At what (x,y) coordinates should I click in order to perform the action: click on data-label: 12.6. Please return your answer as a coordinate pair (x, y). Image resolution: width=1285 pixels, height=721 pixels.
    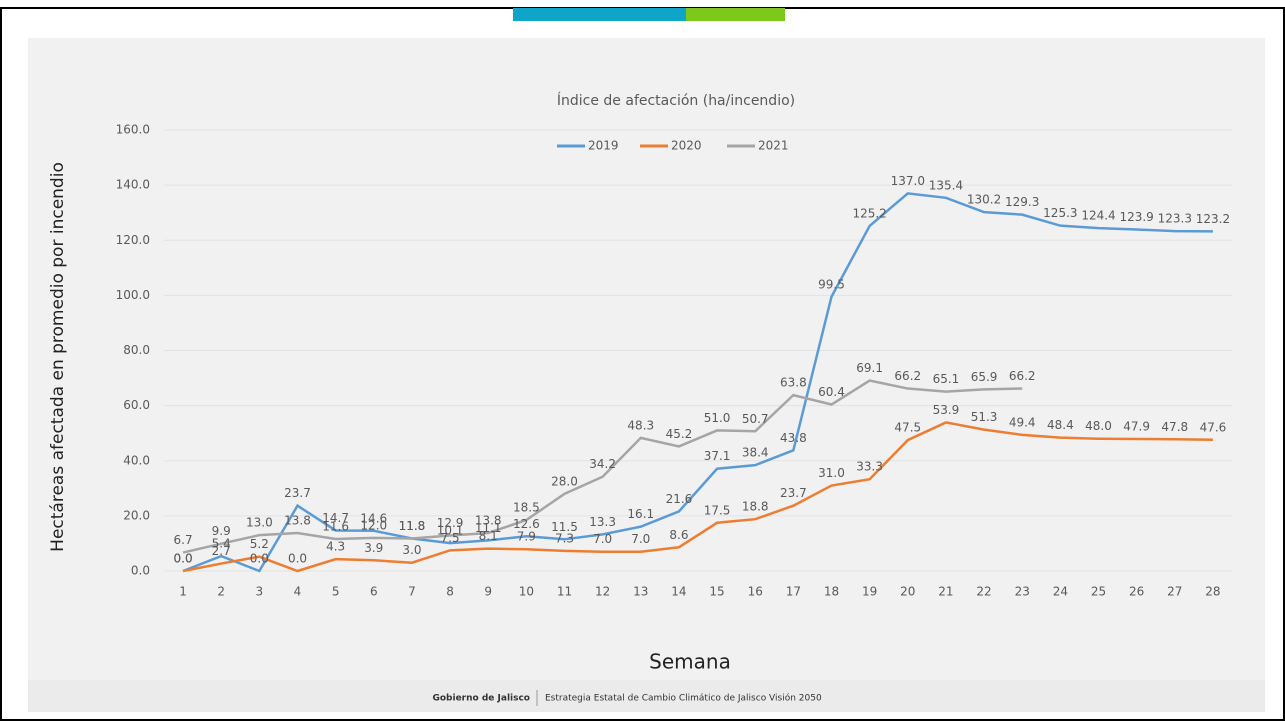
    Looking at the image, I should click on (526, 524).